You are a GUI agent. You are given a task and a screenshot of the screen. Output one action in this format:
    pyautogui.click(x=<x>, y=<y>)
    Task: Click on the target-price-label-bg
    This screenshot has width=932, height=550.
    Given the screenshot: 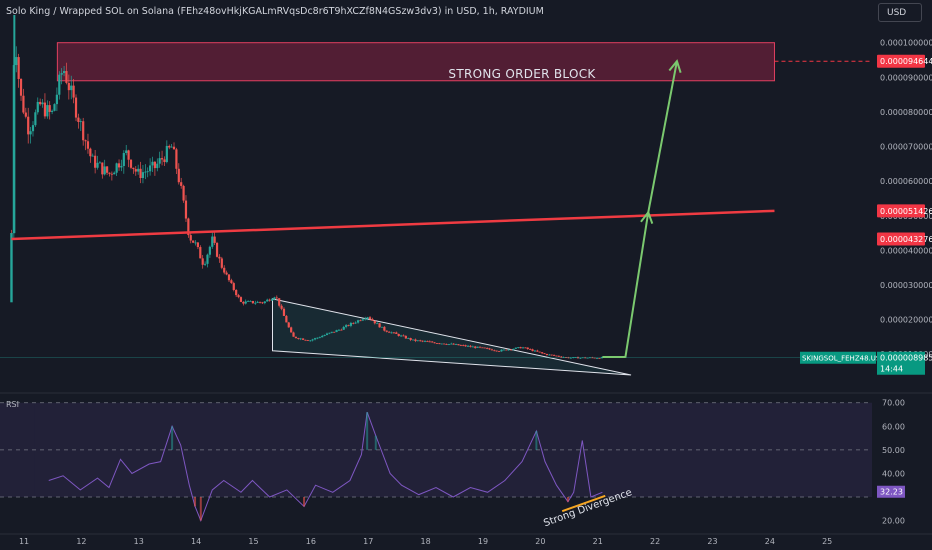 What is the action you would take?
    pyautogui.click(x=901, y=61)
    